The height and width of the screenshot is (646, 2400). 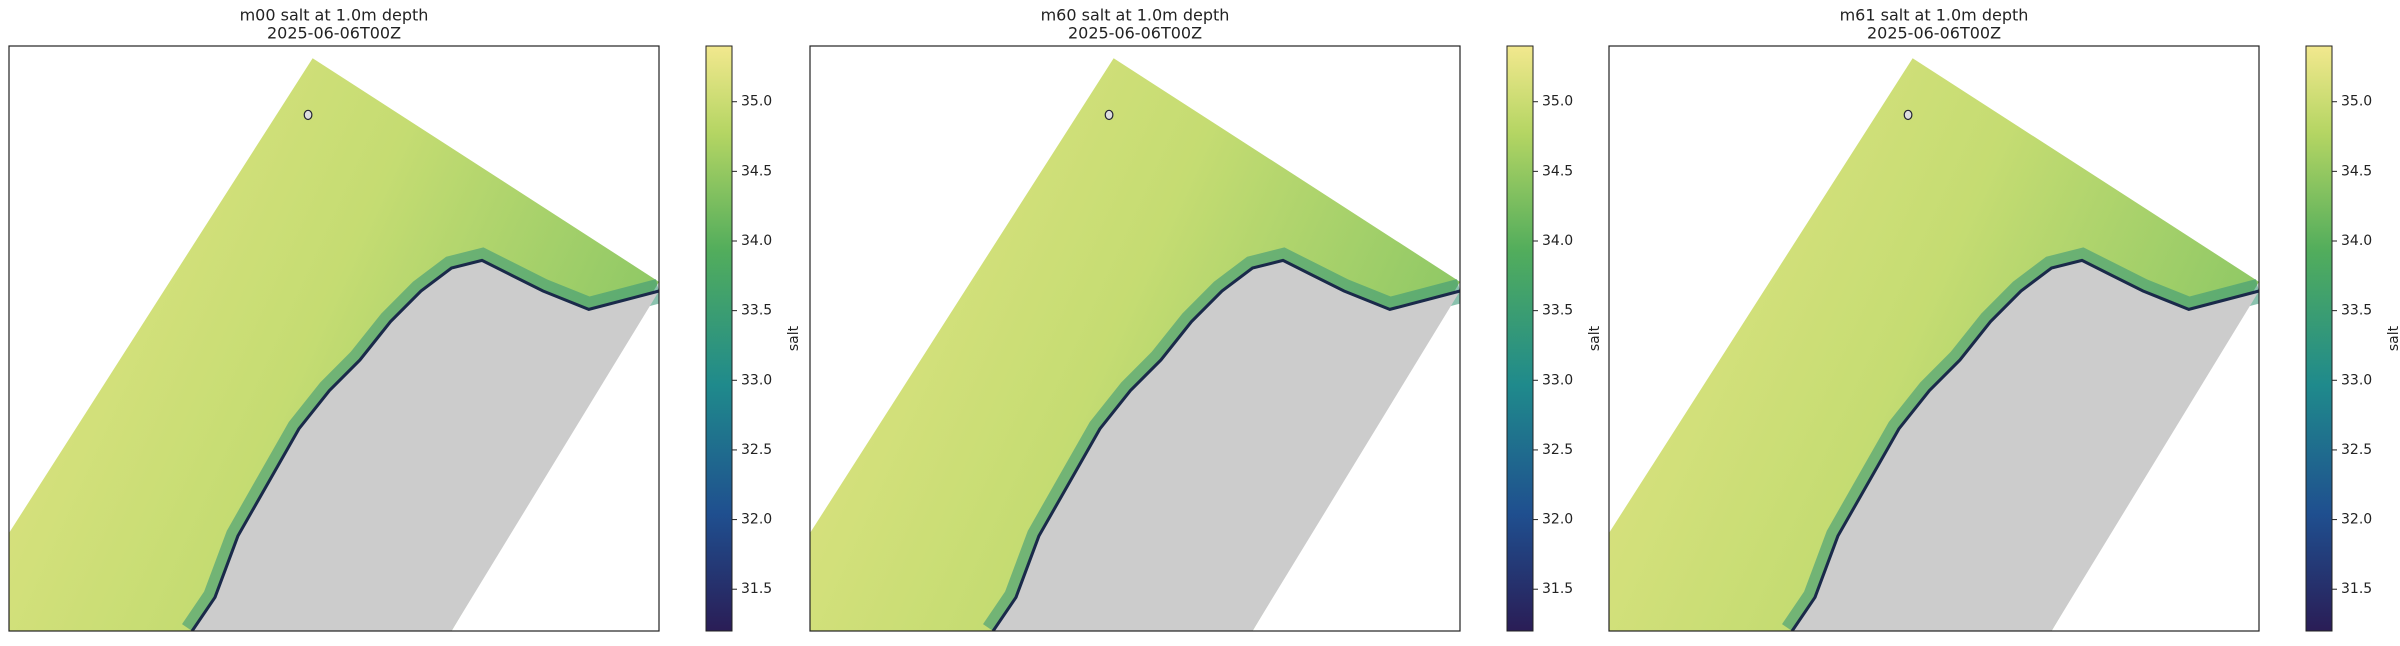 I want to click on panel-title: m00 salt at 1.0m depth, so click(x=334, y=15).